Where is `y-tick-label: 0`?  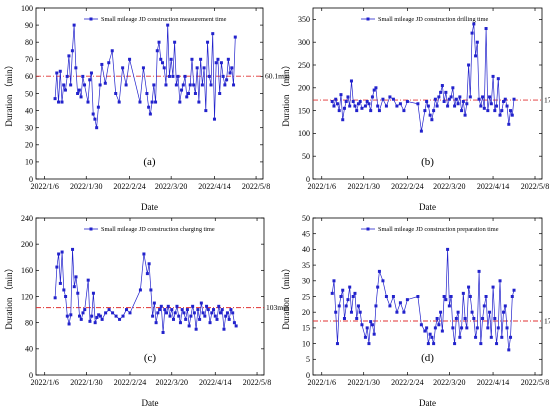
y-tick-label: 0 is located at coordinates (308, 375).